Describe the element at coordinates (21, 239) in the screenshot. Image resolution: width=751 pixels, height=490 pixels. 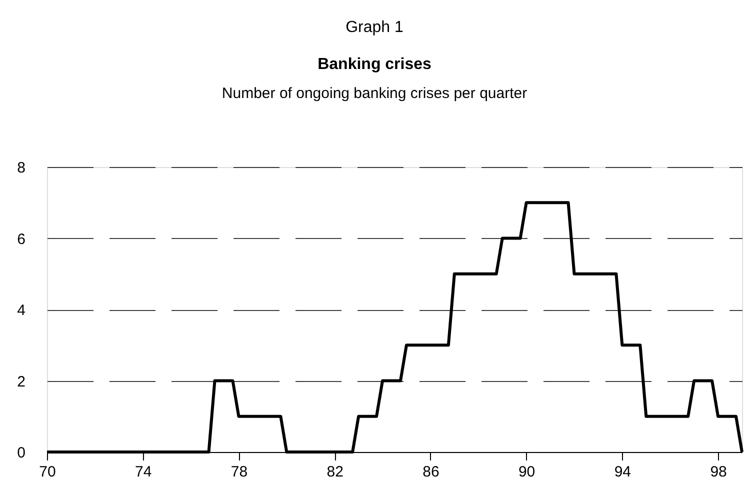
I see `y-tick-label: 6` at that location.